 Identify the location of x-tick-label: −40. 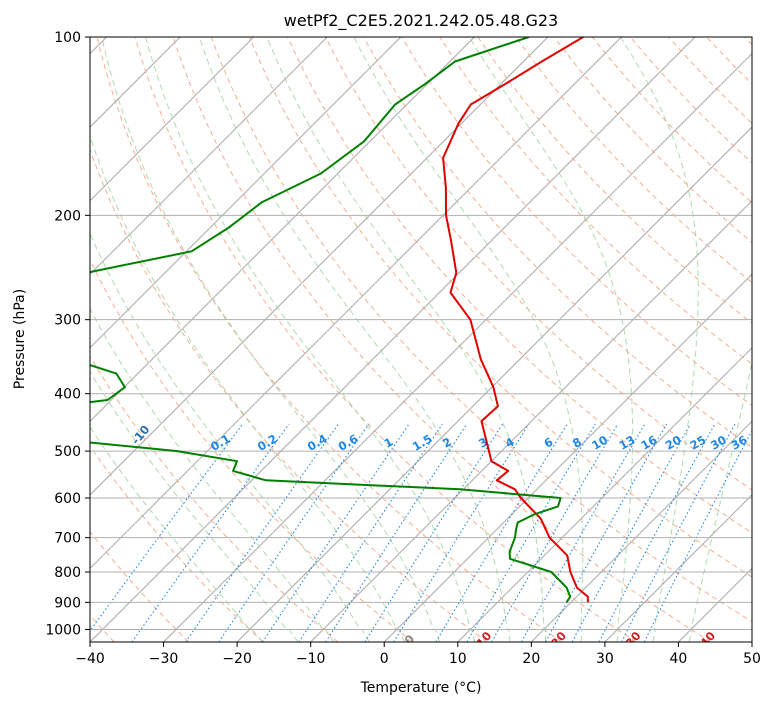
(90, 659).